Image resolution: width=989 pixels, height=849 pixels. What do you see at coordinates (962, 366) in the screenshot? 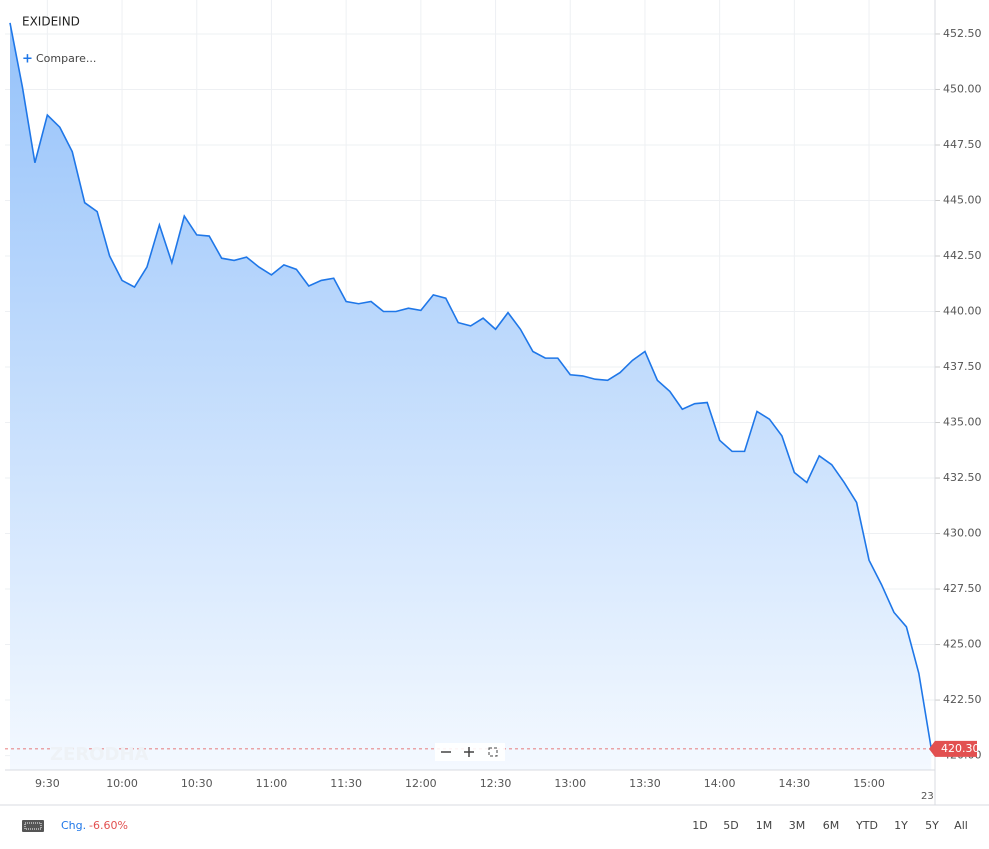
I see `y-tick-label: 437.50` at bounding box center [962, 366].